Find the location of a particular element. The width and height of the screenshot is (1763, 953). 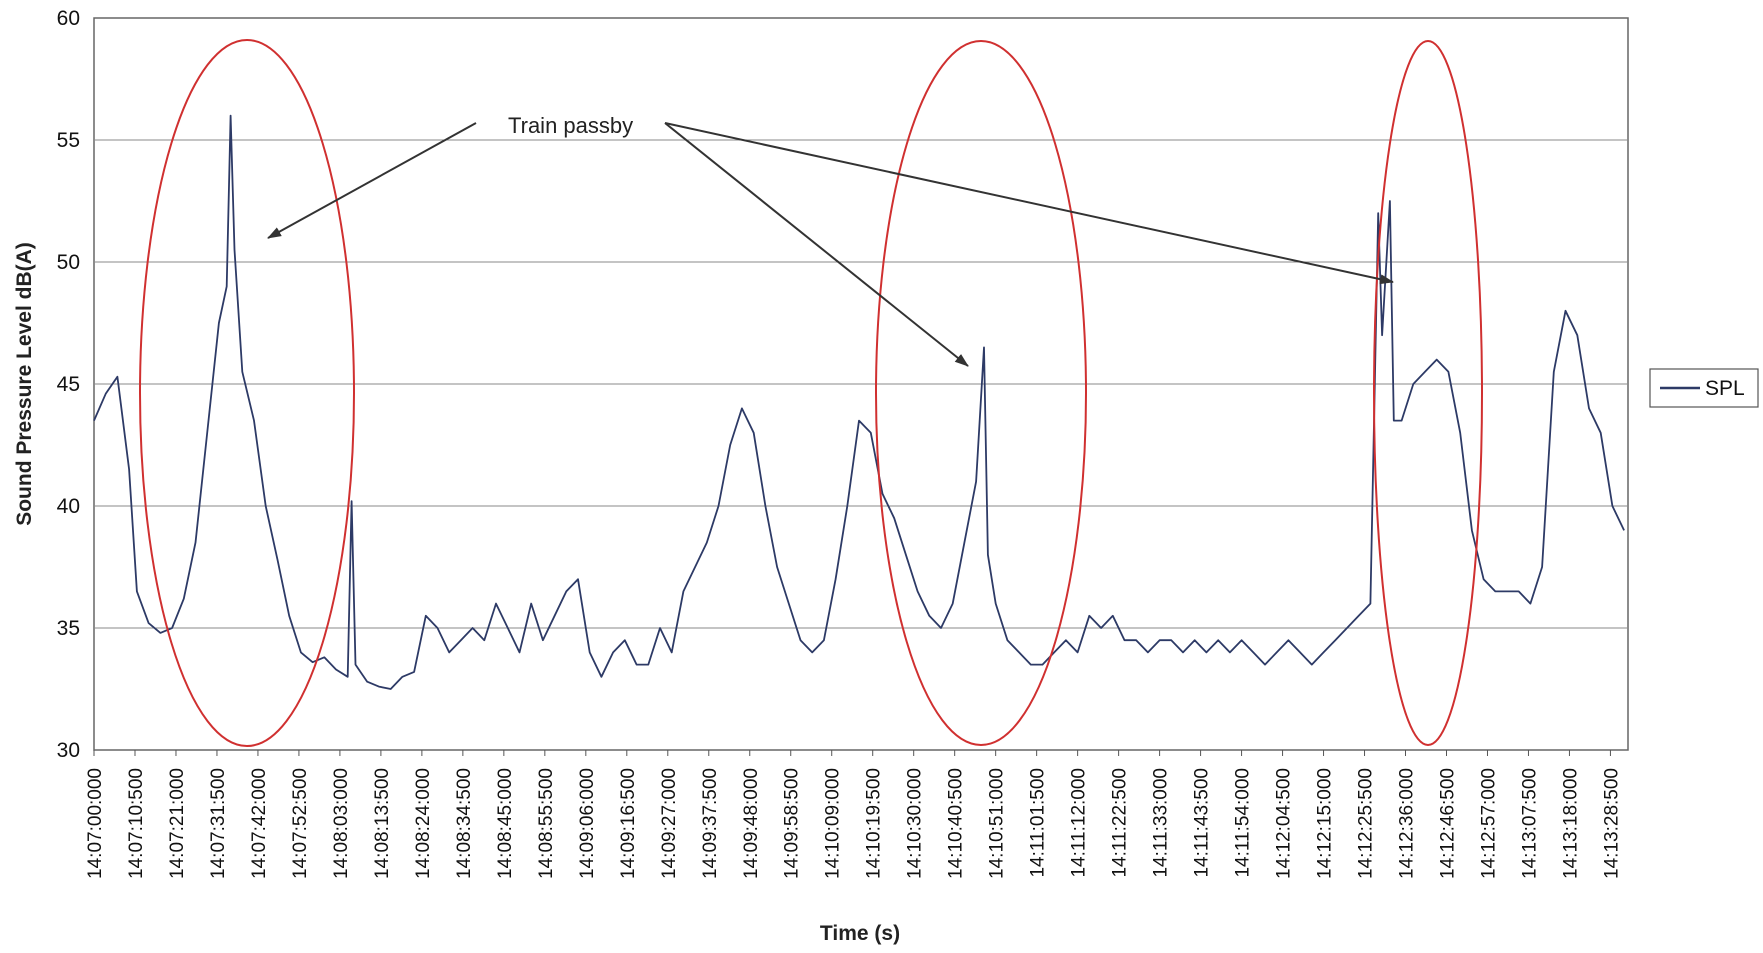

x-tick-label: 14:13:28:500 is located at coordinates (1611, 823).